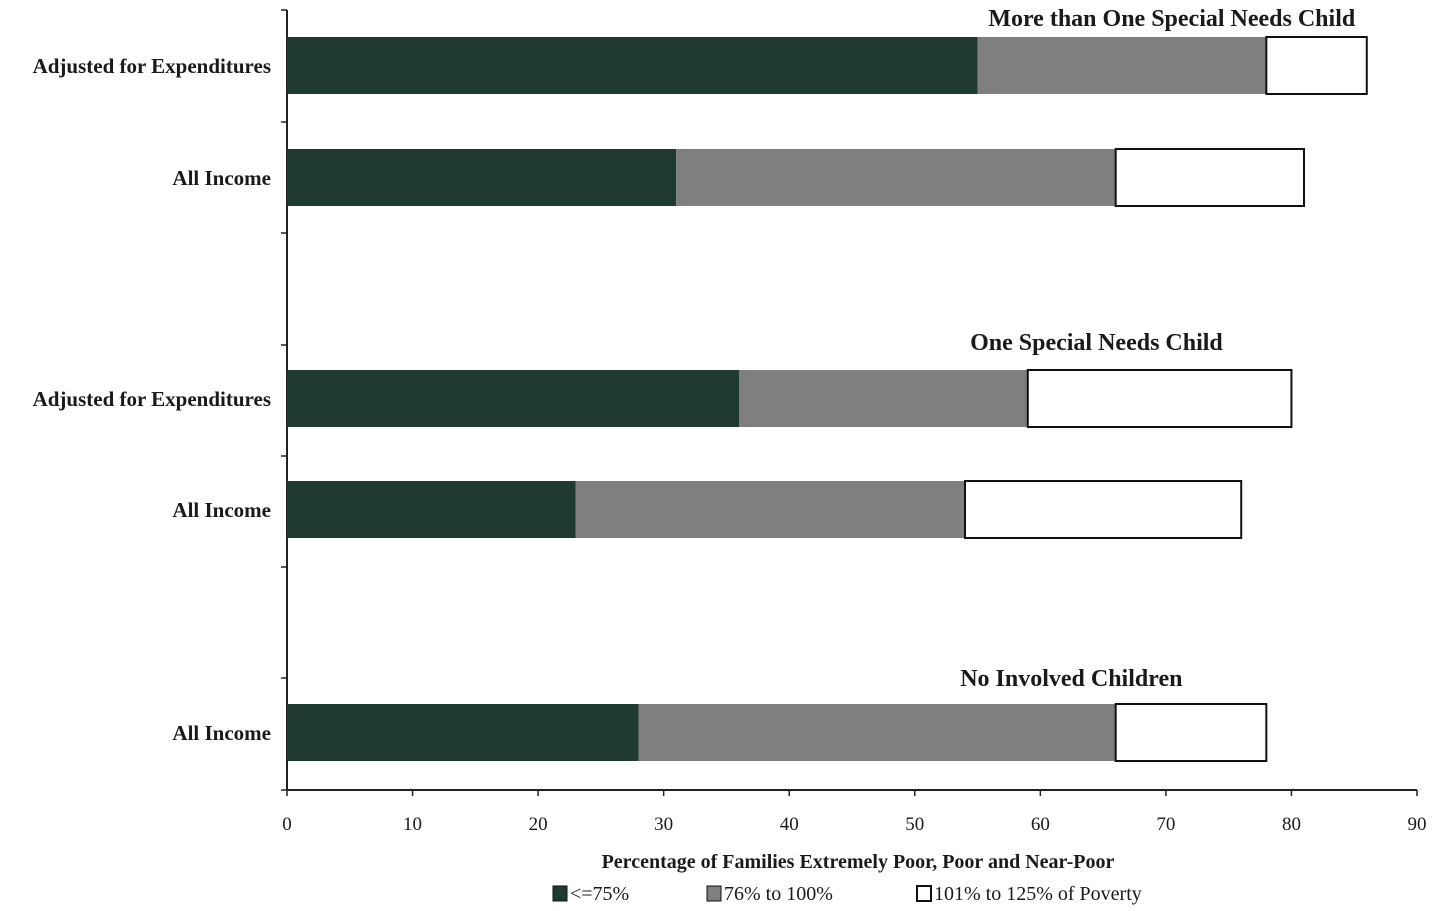 The width and height of the screenshot is (1439, 911). I want to click on legend-label-1: 76% to 100%, so click(778, 894).